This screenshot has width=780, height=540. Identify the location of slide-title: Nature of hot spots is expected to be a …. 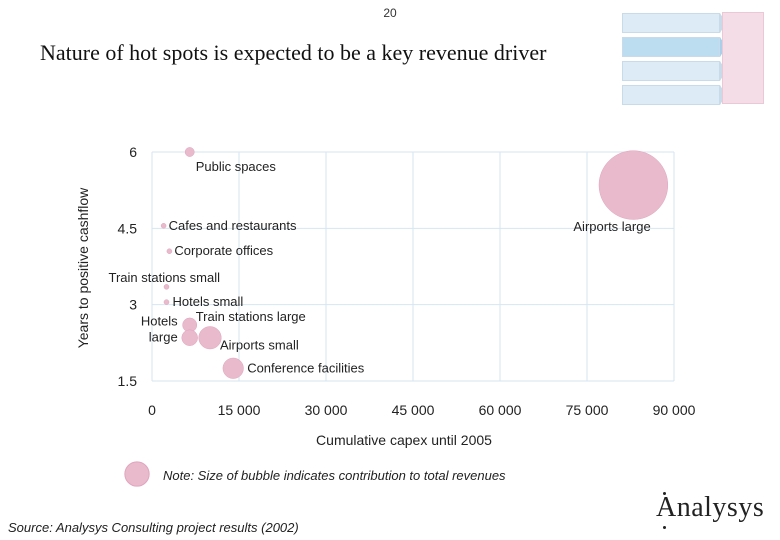
(293, 52).